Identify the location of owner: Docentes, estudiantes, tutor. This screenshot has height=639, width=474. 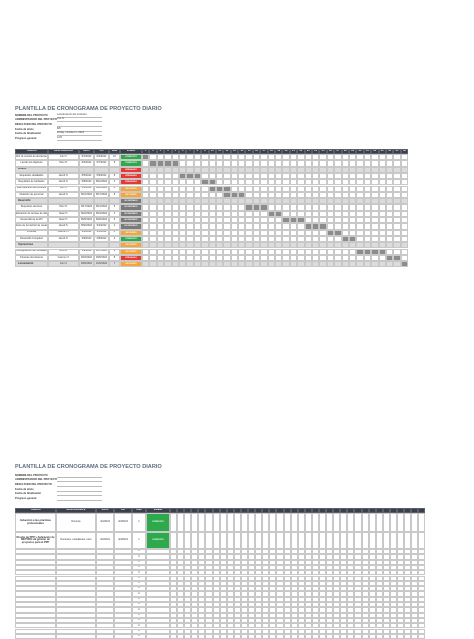
(76, 540).